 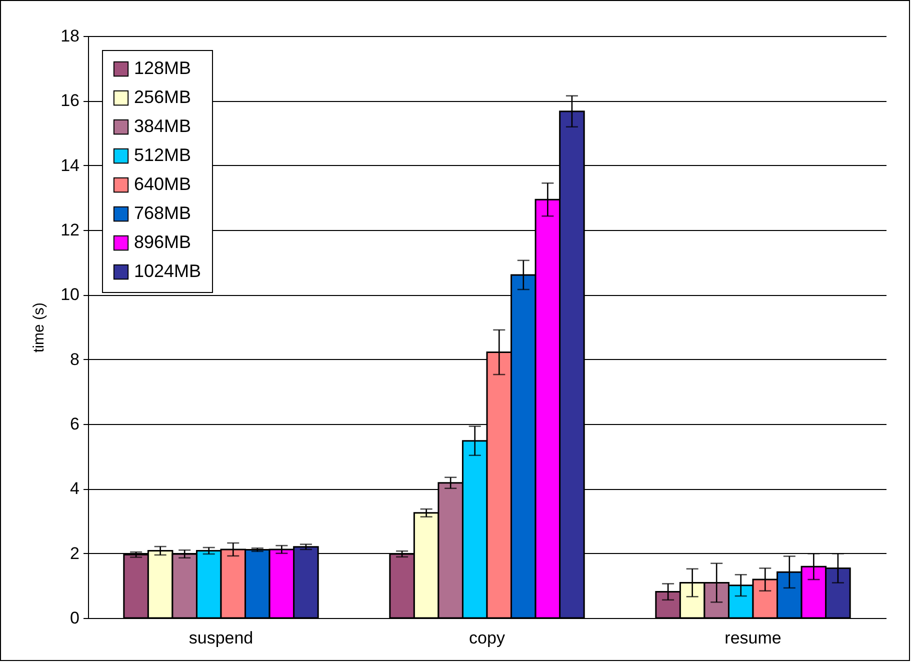 I want to click on y-tick-label: 4, so click(x=75, y=488).